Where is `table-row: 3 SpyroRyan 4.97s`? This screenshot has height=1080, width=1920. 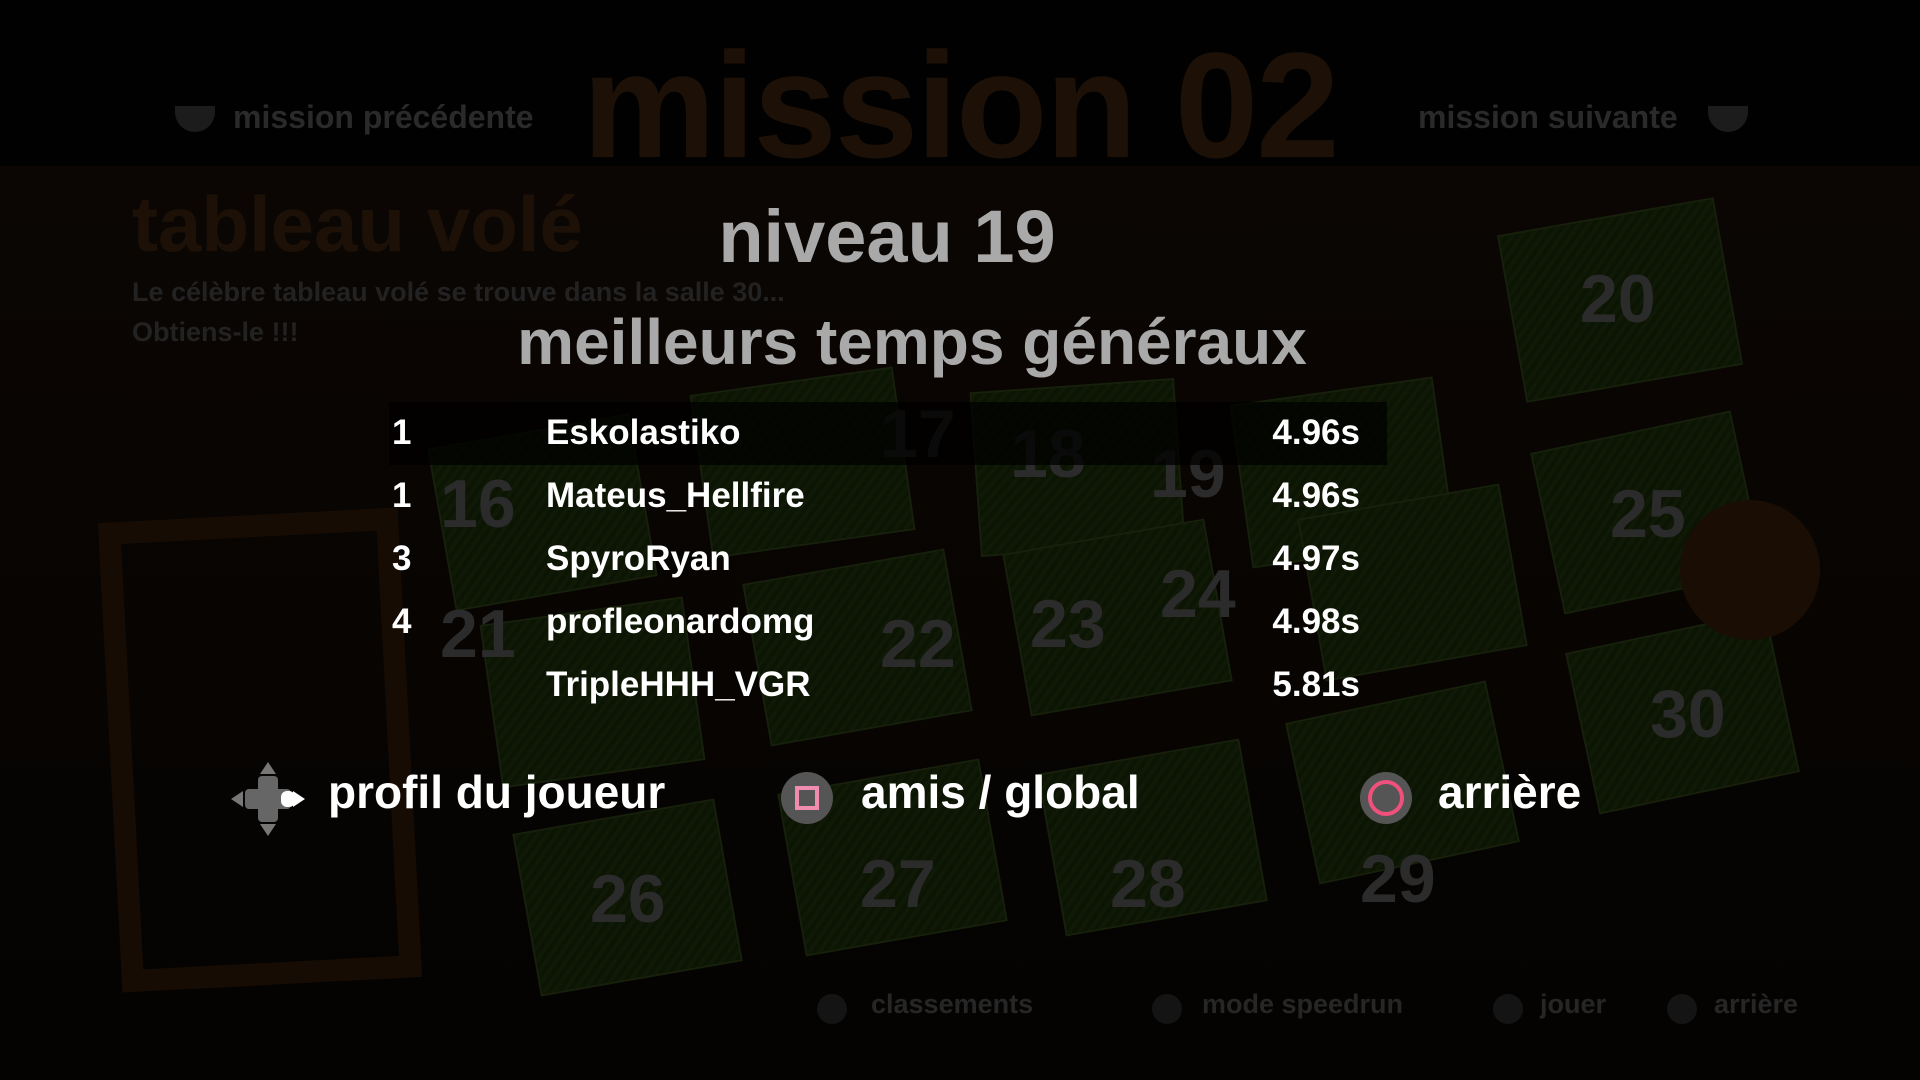
table-row: 3 SpyroRyan 4.97s is located at coordinates (888, 559).